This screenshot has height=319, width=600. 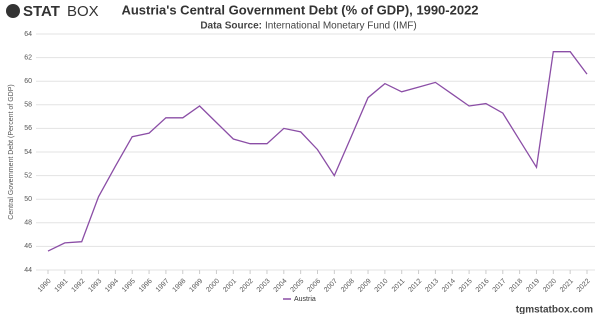 What do you see at coordinates (567, 286) in the screenshot?
I see `x-tick-label: 2021` at bounding box center [567, 286].